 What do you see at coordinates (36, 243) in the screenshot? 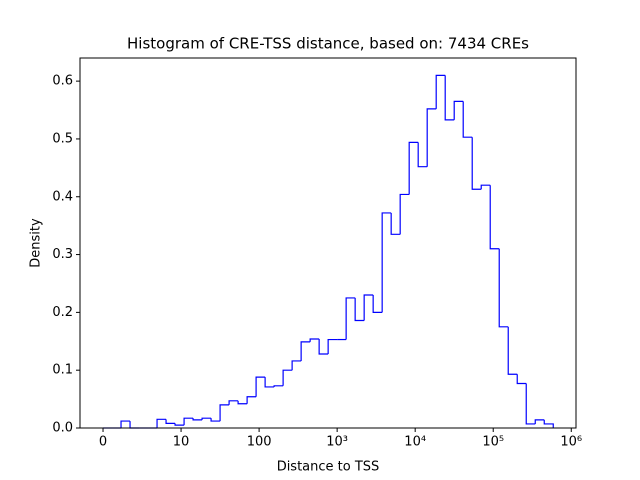
I see `y-axis-label: Density` at bounding box center [36, 243].